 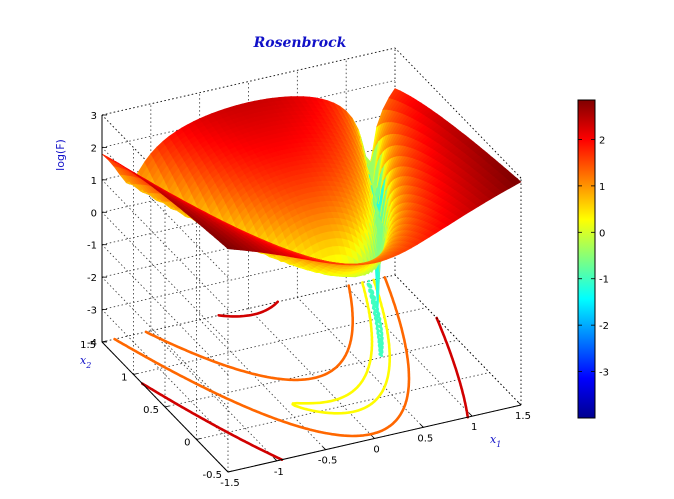 I want to click on colorbar-tick-label: 0, so click(x=602, y=233).